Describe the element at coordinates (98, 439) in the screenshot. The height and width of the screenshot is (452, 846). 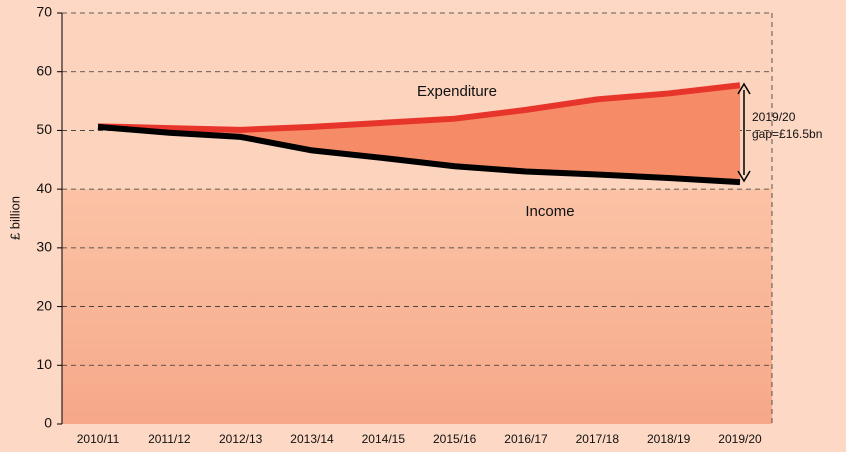
I see `x-tick-label: 2010/11` at that location.